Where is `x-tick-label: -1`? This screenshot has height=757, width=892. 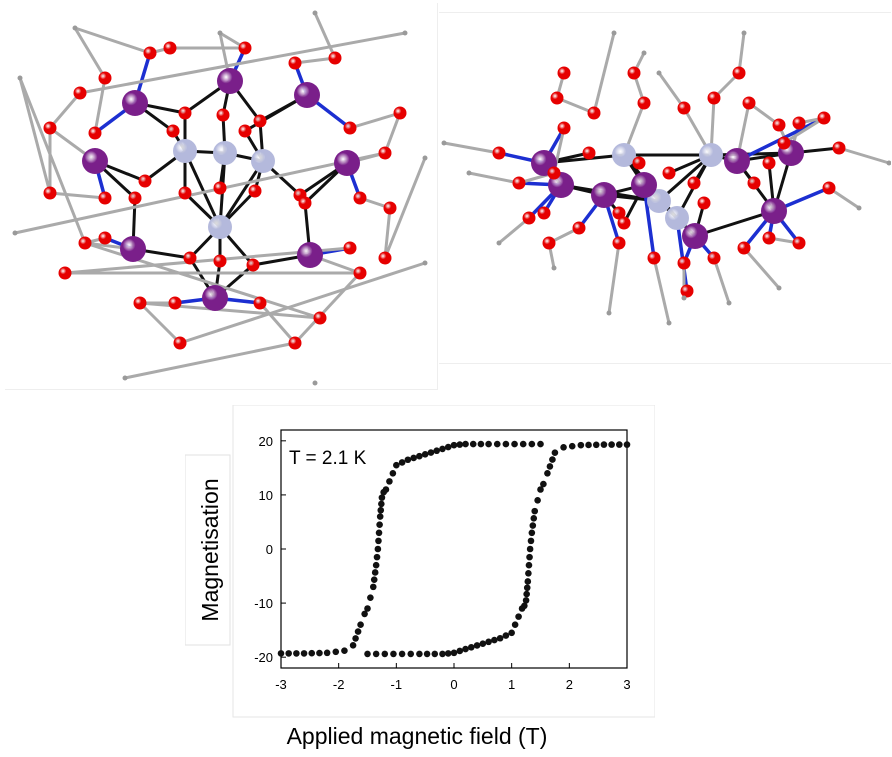 x-tick-label: -1 is located at coordinates (397, 684).